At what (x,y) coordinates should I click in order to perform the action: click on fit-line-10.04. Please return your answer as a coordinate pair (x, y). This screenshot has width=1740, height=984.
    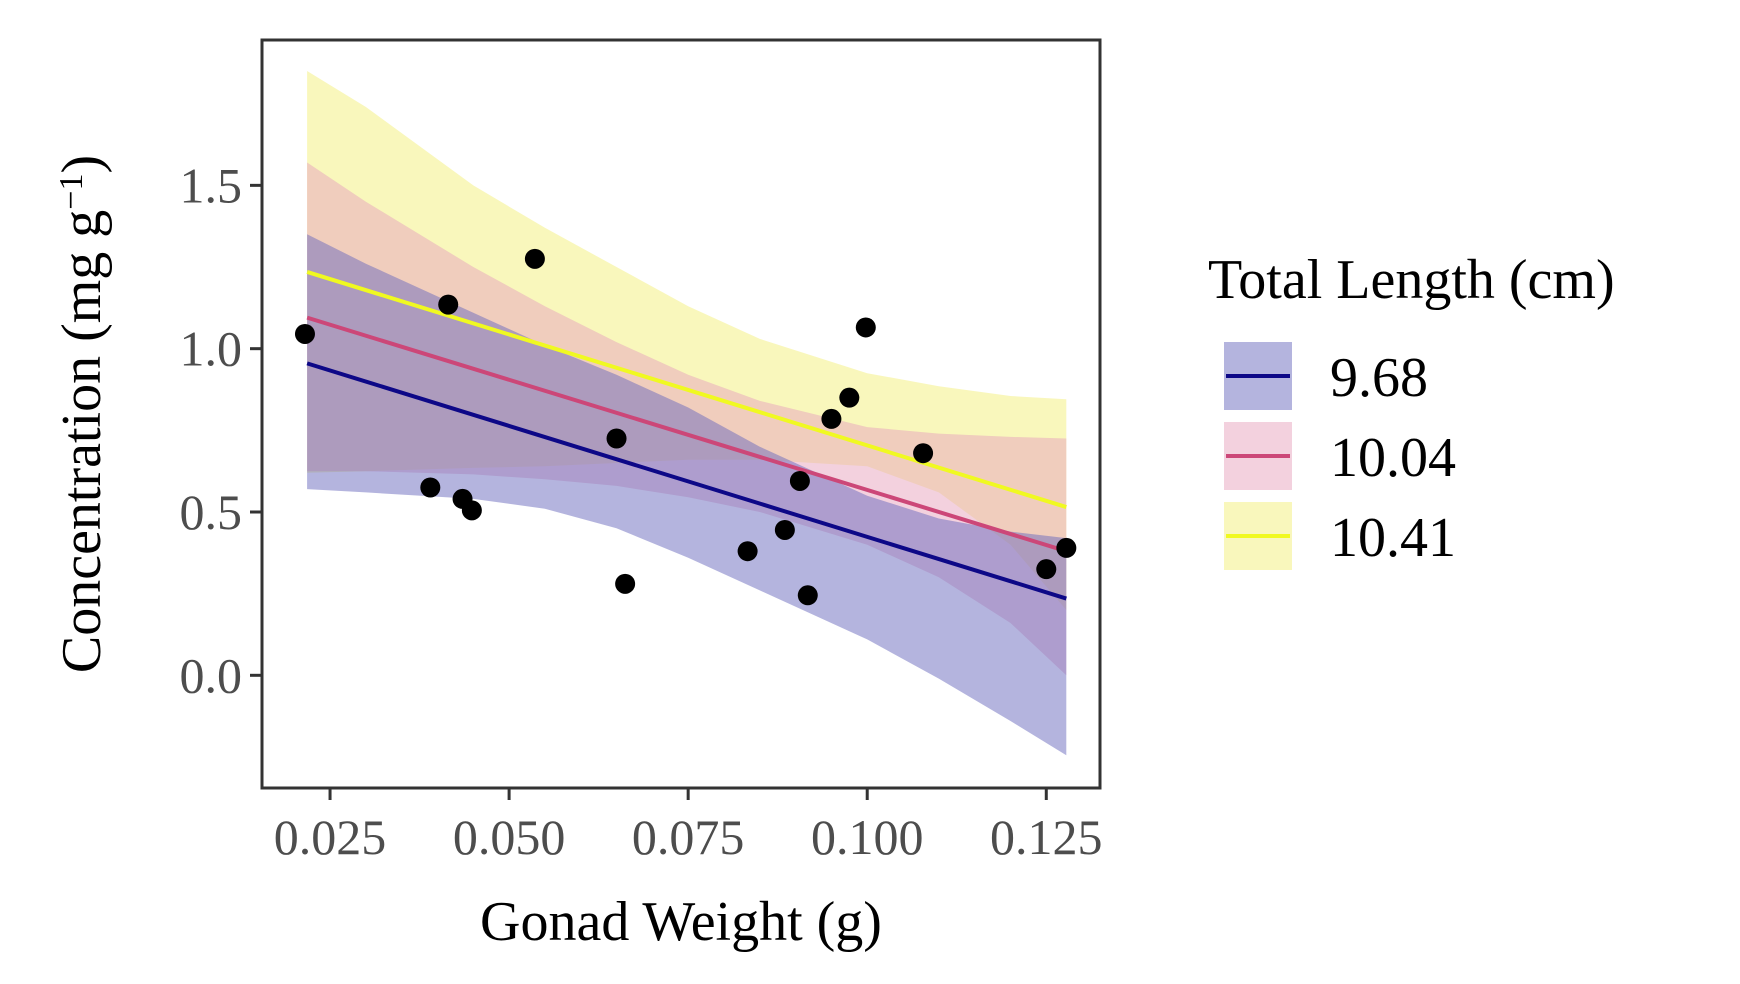
    Looking at the image, I should click on (686, 434).